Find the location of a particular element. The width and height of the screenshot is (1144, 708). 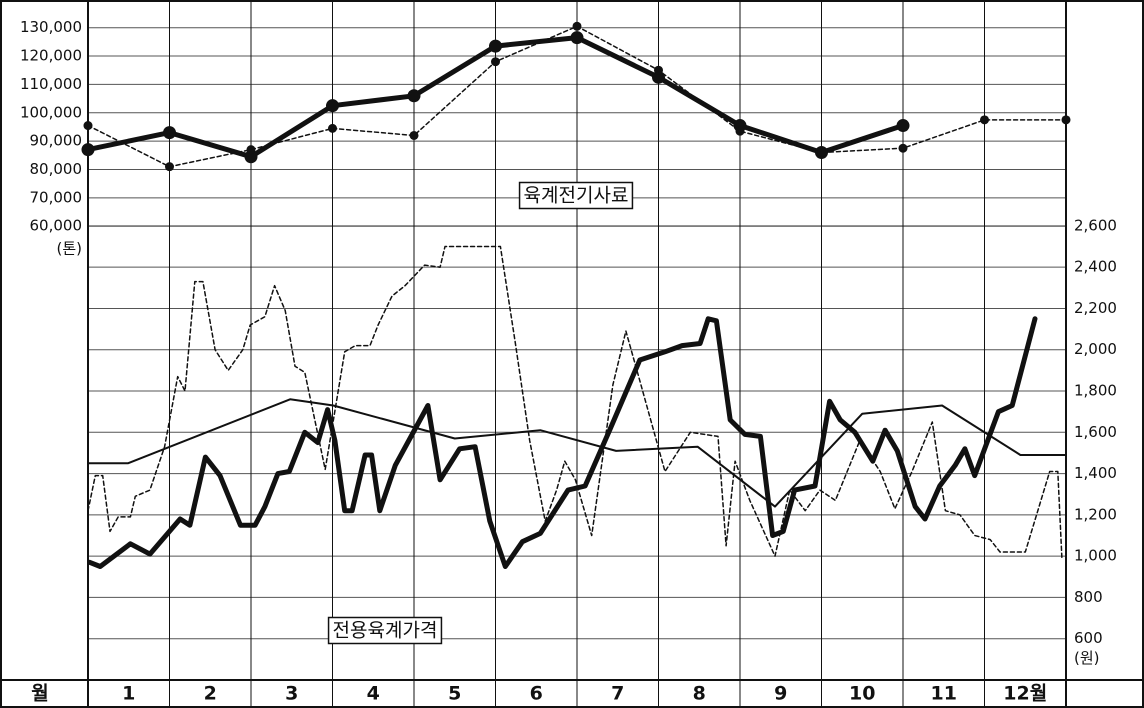

x-tick-label: 12월 is located at coordinates (1025, 694).